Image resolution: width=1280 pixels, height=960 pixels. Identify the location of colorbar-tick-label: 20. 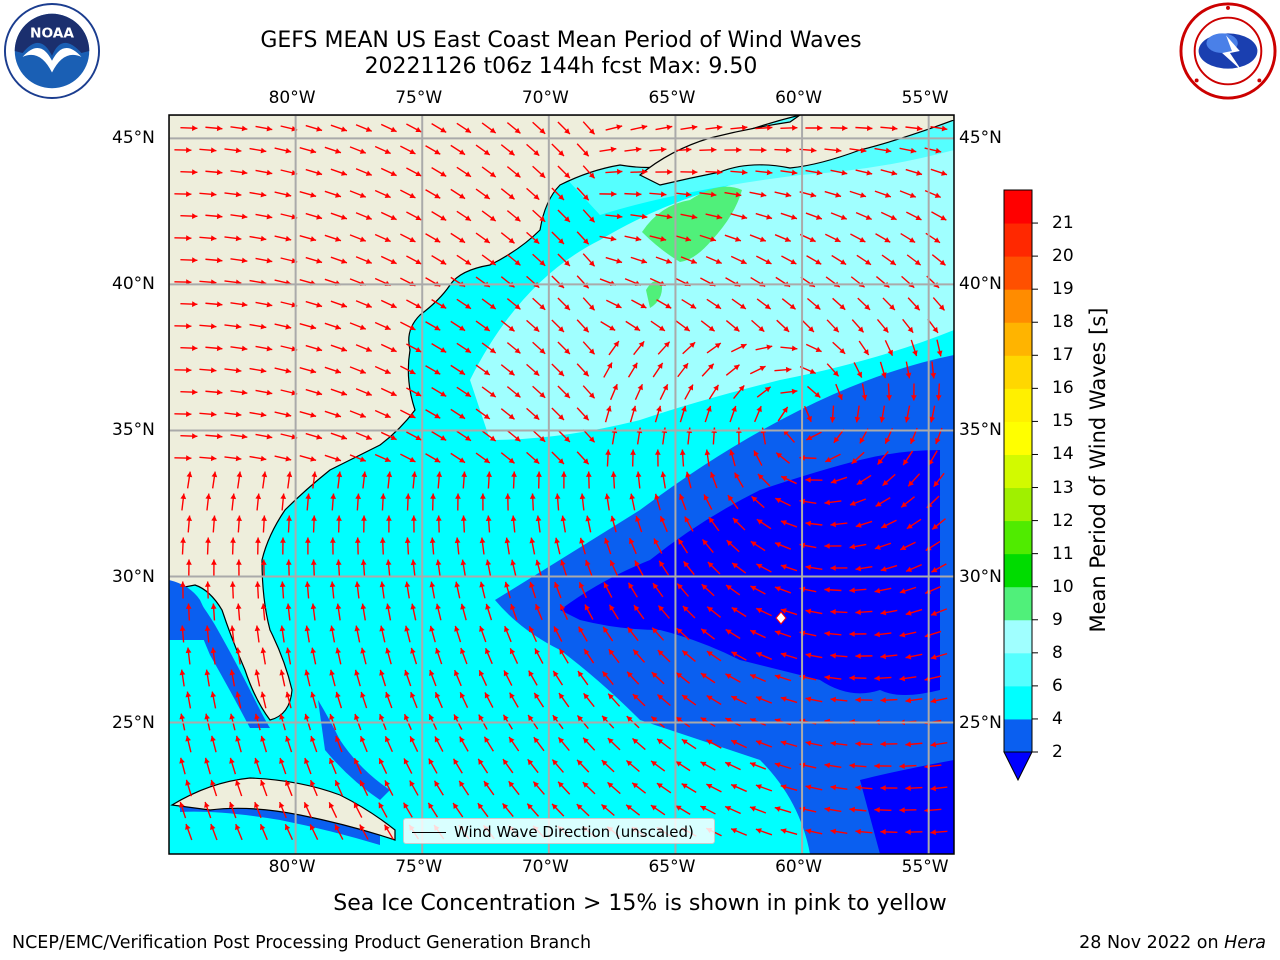
(1063, 256).